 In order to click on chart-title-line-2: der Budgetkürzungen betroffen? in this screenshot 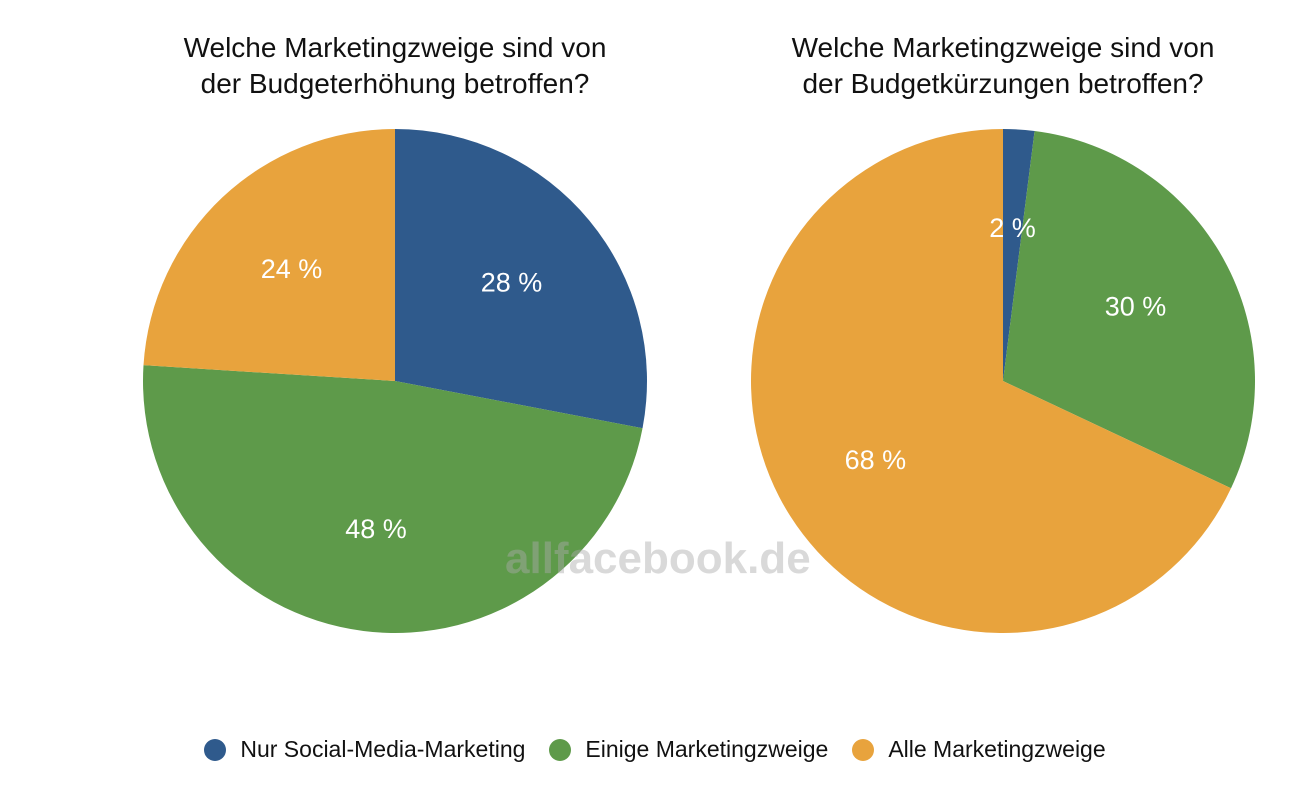, I will do `click(1003, 83)`.